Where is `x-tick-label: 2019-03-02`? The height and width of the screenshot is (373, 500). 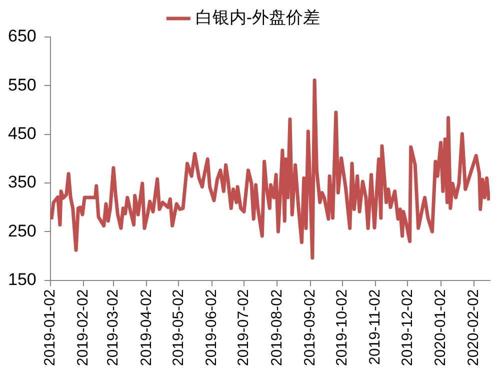 x-tick-label: 2019-03-02 is located at coordinates (113, 327).